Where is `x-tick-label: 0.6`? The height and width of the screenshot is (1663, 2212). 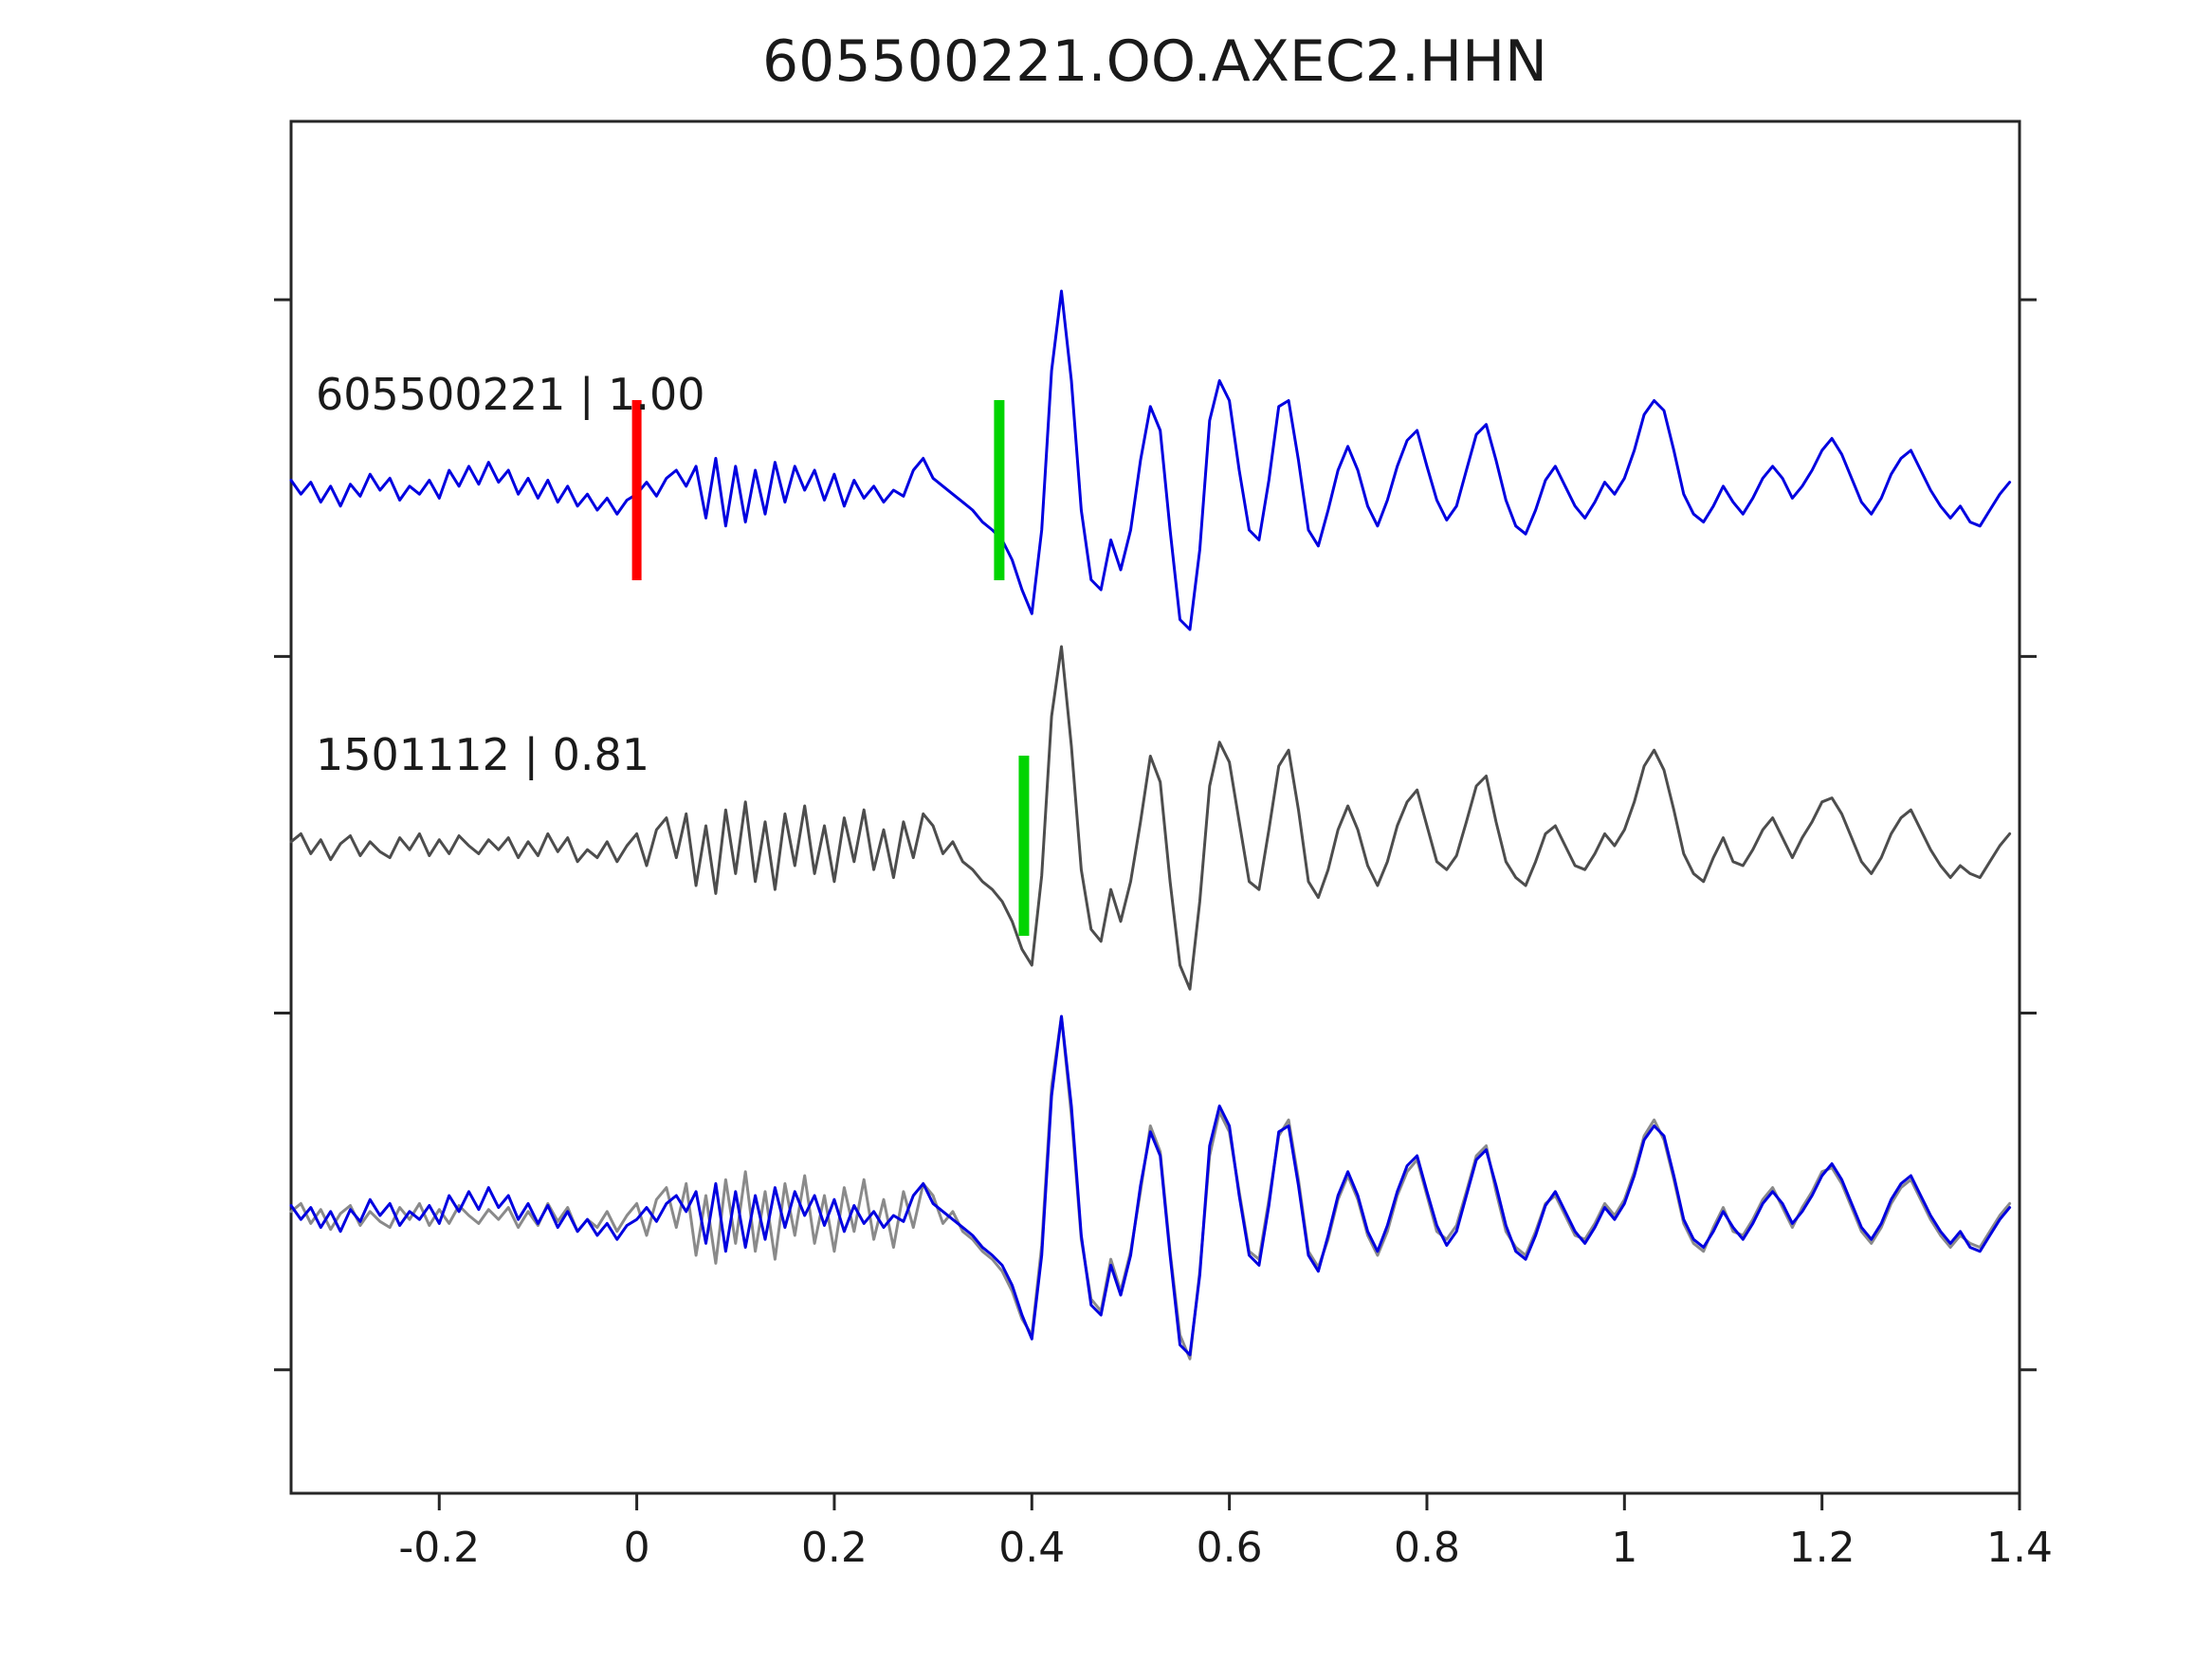
x-tick-label: 0.6 is located at coordinates (1230, 1548).